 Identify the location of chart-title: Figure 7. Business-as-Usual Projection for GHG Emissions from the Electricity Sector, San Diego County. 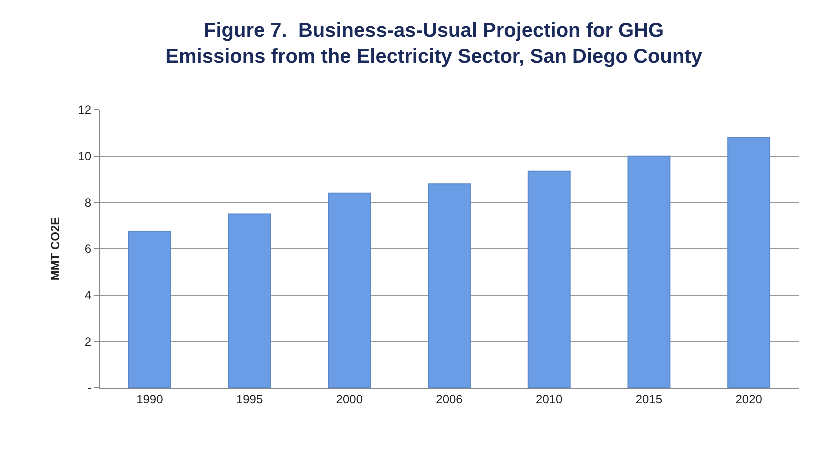
(435, 44).